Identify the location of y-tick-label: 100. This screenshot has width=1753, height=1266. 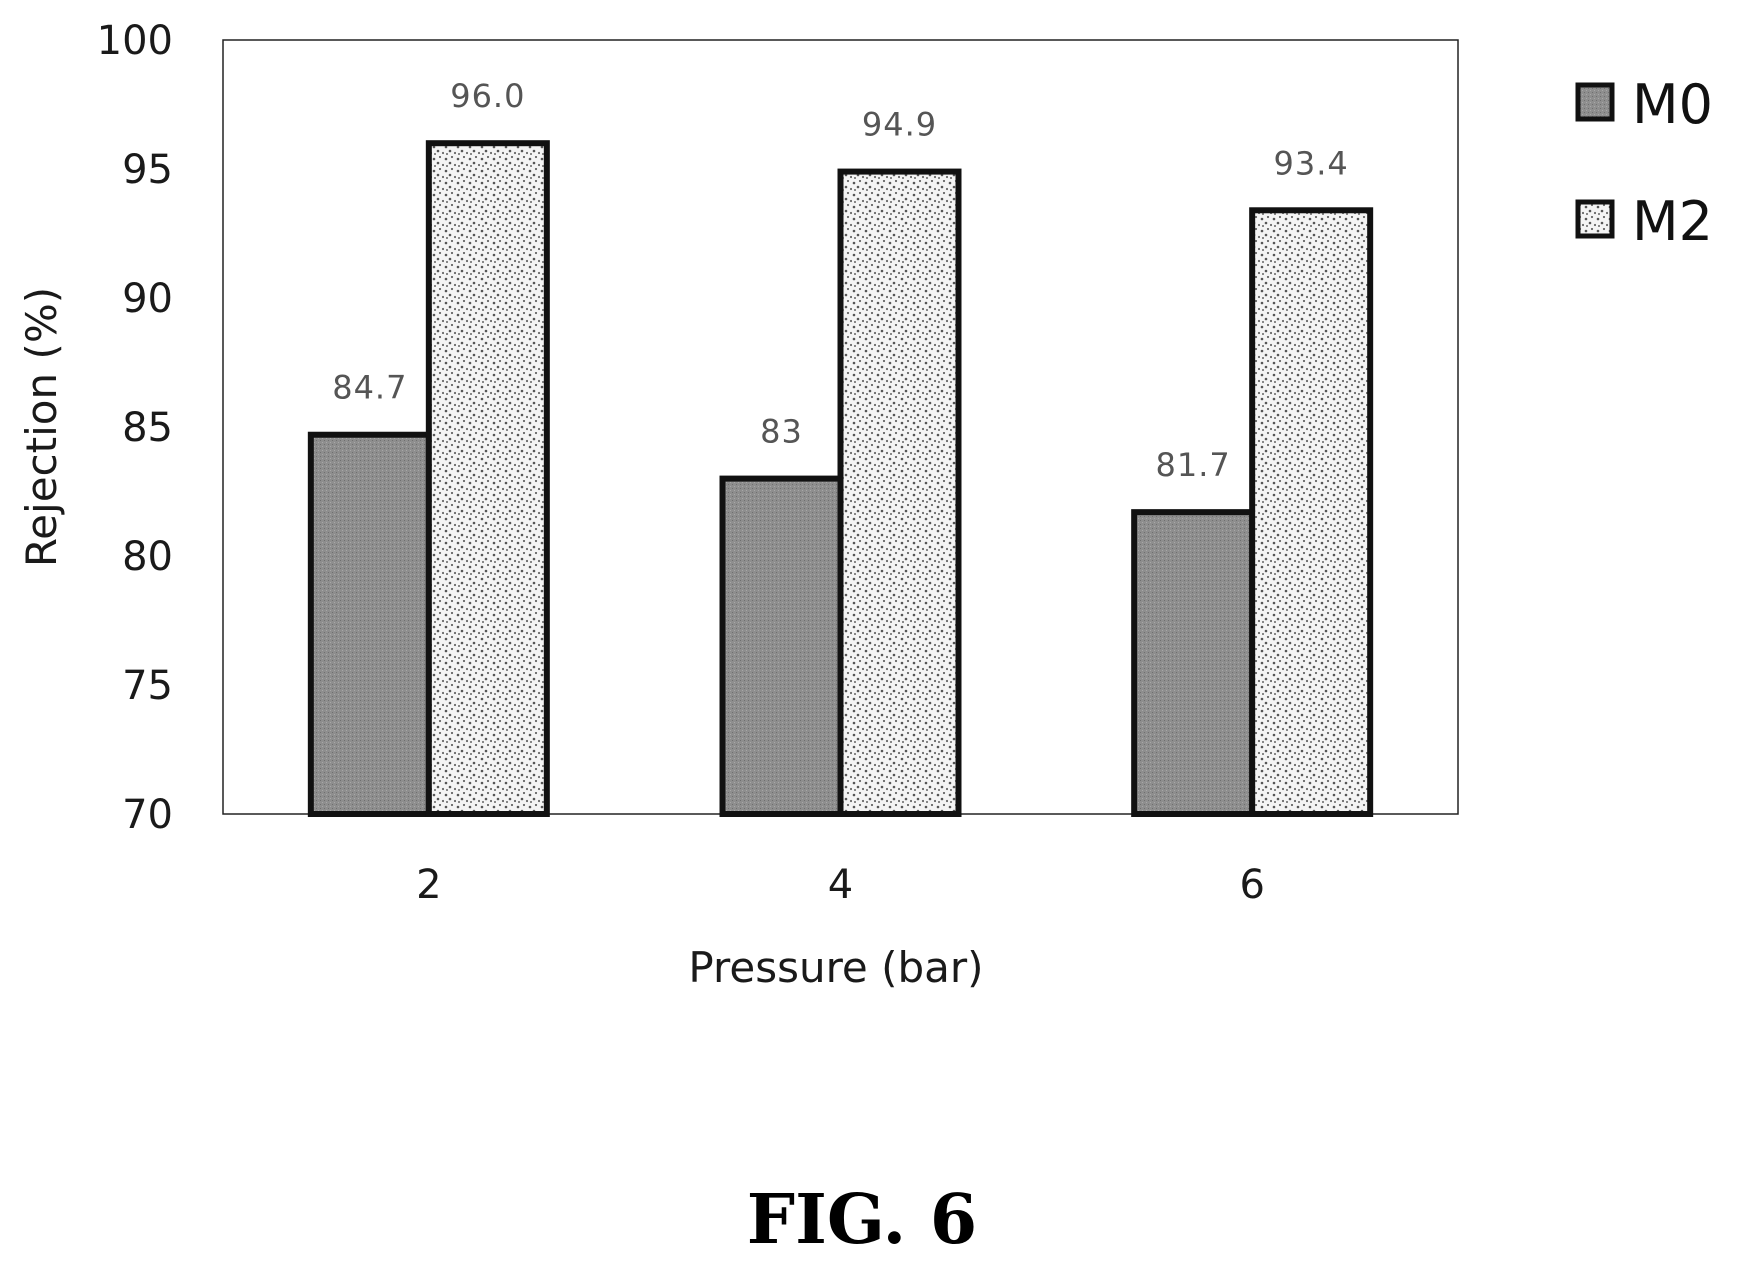
(135, 41).